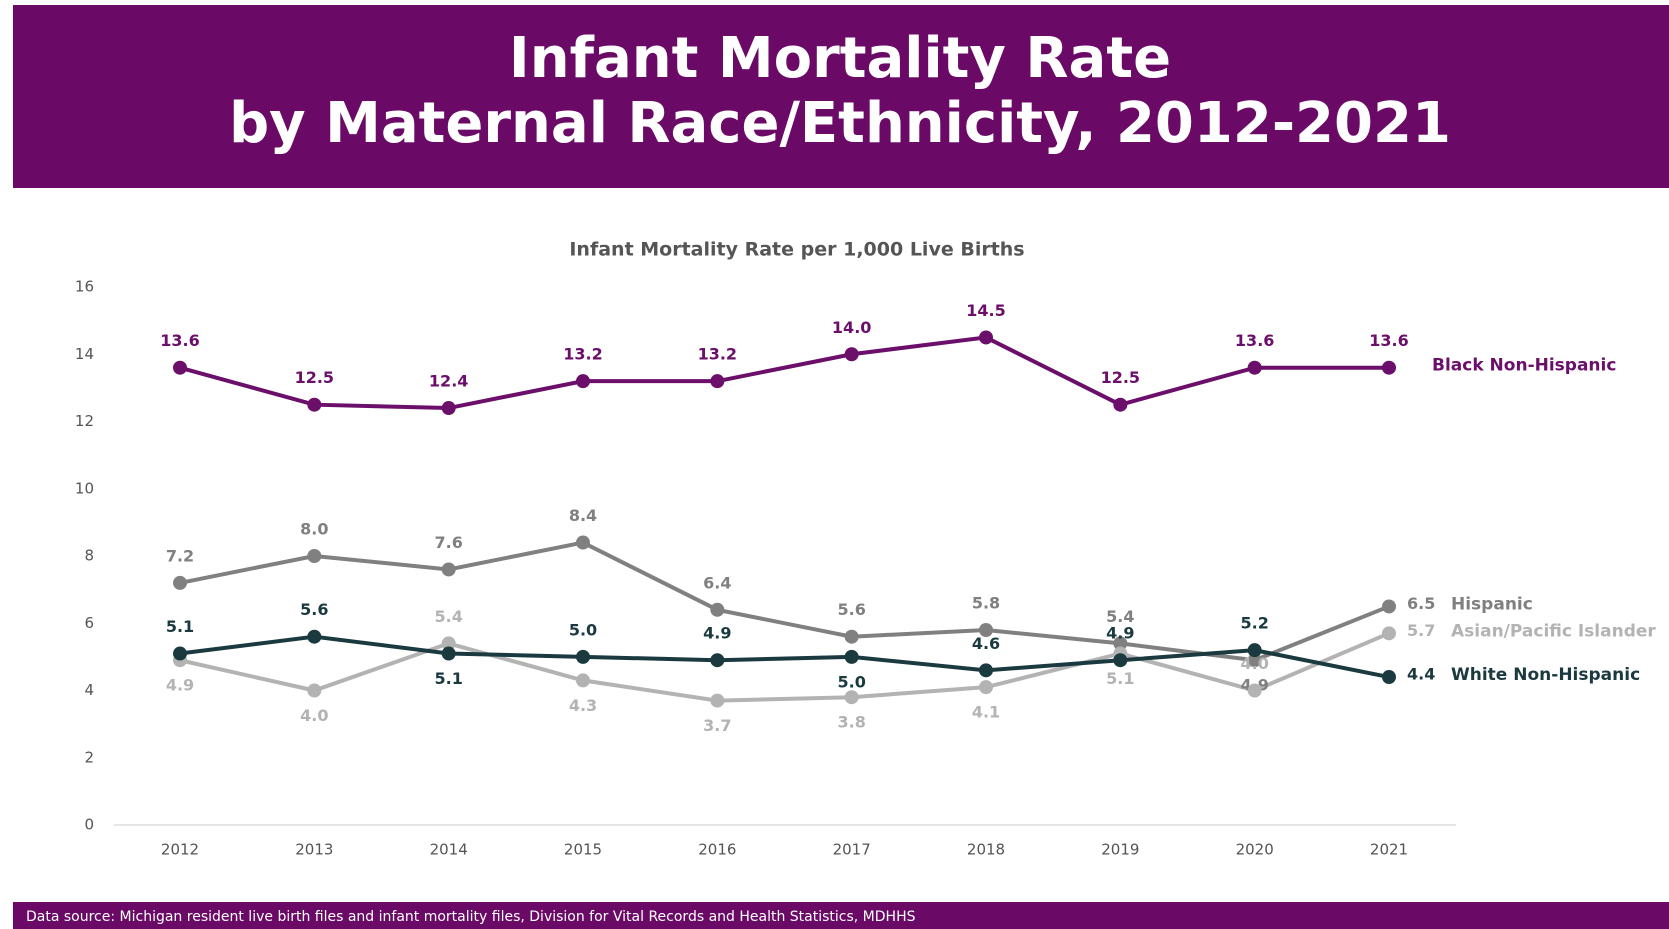 Image resolution: width=1669 pixels, height=929 pixels. I want to click on data-label: 7.6, so click(448, 542).